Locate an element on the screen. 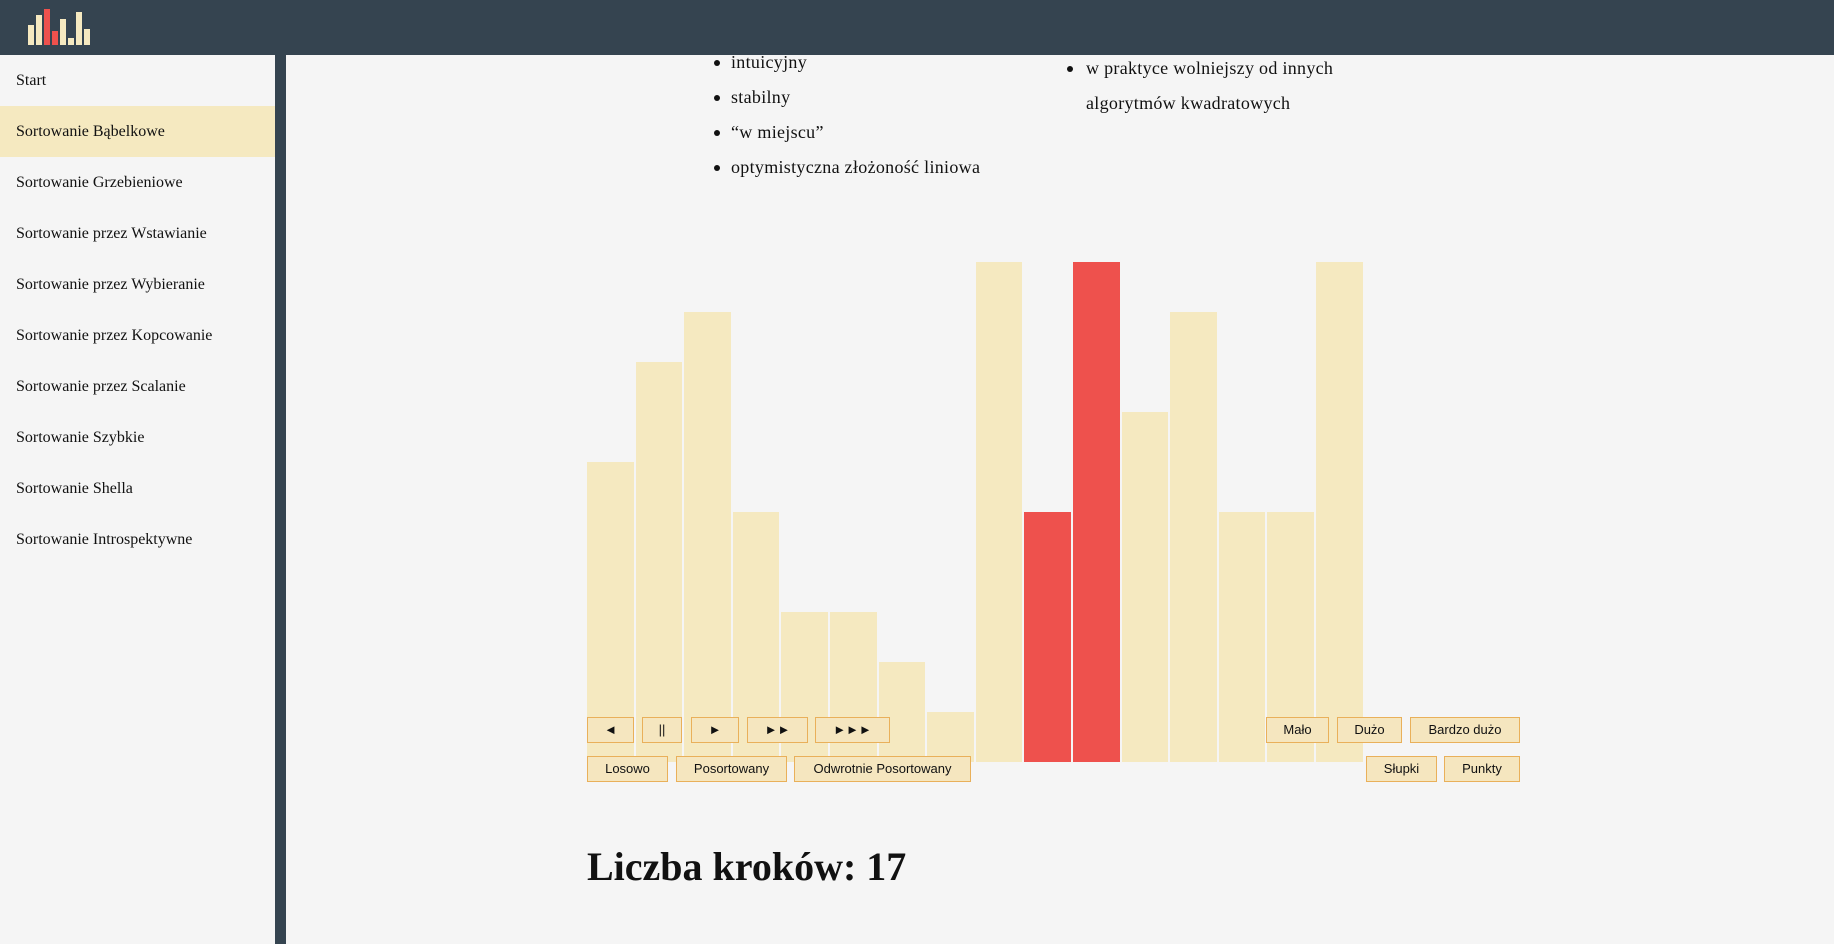 This screenshot has width=1834, height=944. sidebar-item-quick-sort: Sortowanie Szybkie is located at coordinates (80, 437).